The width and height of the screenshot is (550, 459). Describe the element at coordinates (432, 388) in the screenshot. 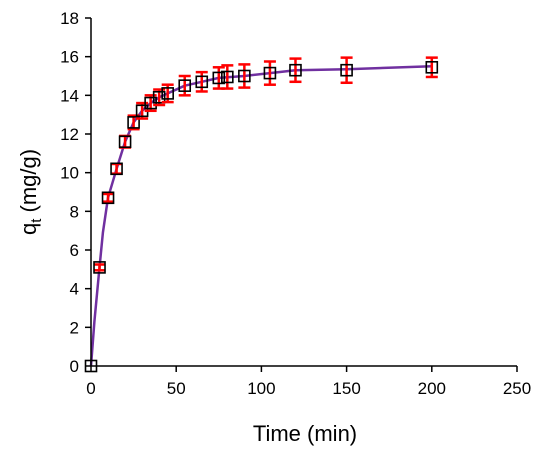

I see `x-tick-label: 200` at that location.